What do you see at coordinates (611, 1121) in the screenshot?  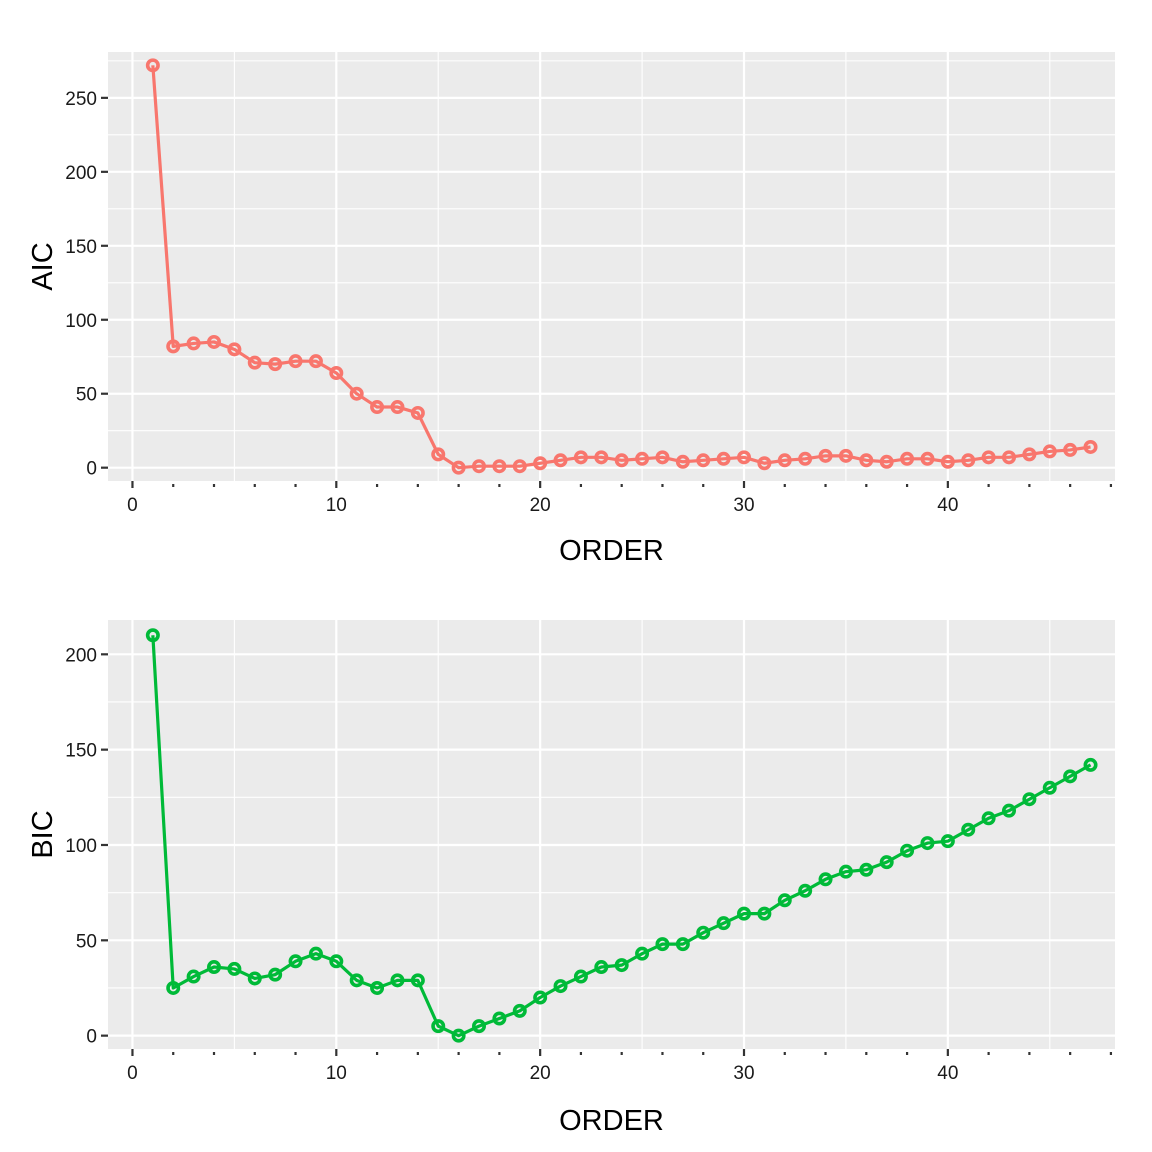 I see `bic-x-axis-title: ORDER` at bounding box center [611, 1121].